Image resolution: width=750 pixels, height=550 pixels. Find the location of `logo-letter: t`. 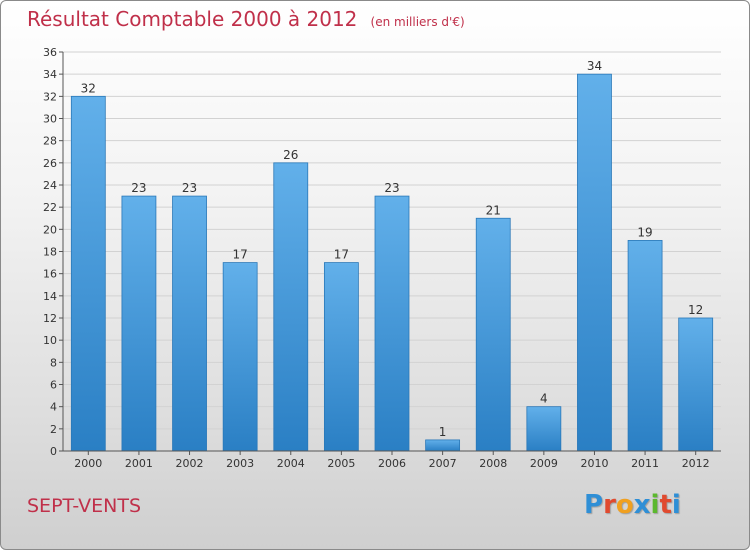

logo-letter: t is located at coordinates (665, 505).